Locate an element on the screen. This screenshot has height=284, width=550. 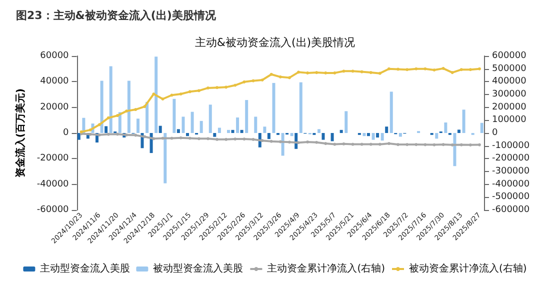
y2-tick-label: -400000 is located at coordinates (511, 184).